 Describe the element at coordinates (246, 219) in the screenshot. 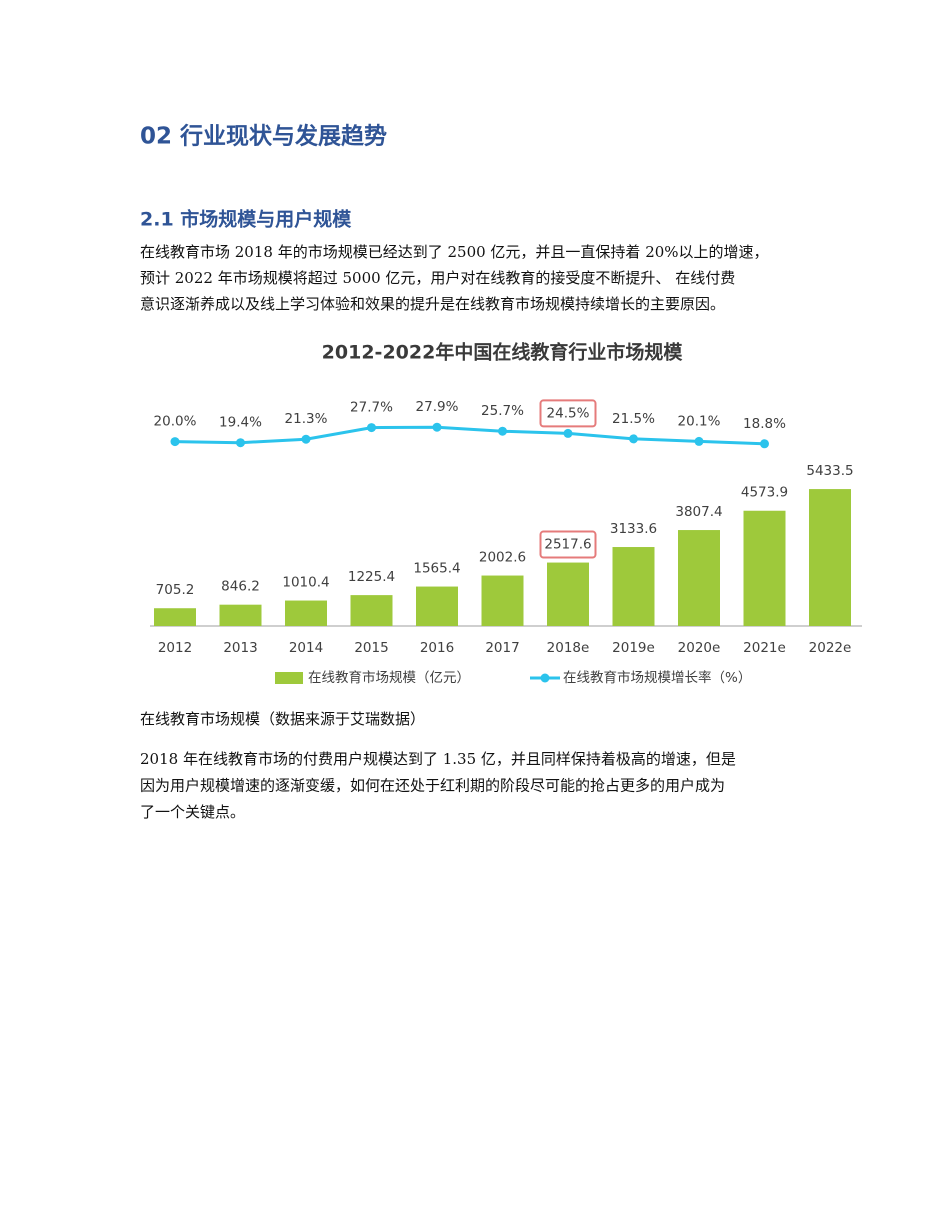

I see `subheading: 2.1 市场规模与用户规模` at that location.